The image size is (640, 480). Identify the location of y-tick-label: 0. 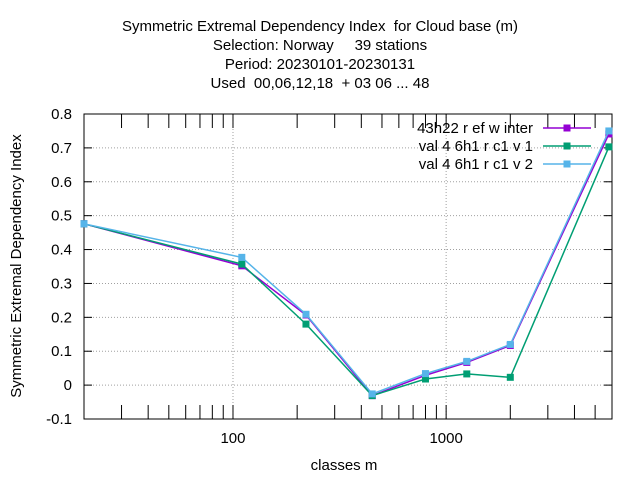
(68, 385).